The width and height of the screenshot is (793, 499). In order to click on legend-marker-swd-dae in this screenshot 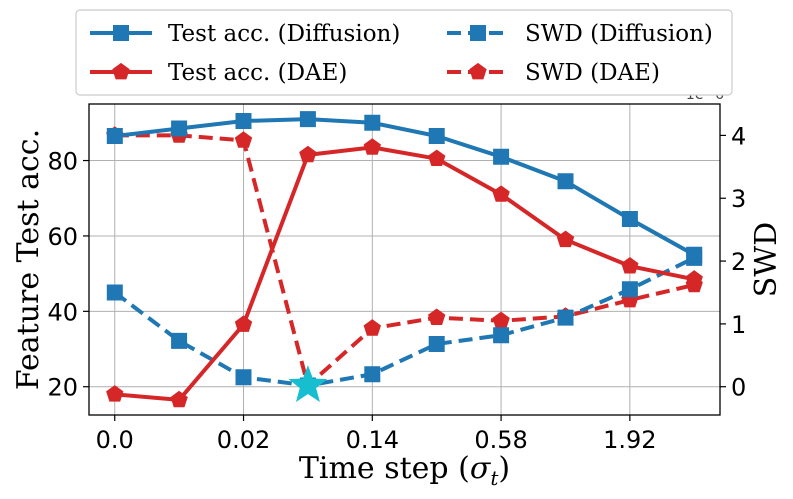, I will do `click(478, 71)`.